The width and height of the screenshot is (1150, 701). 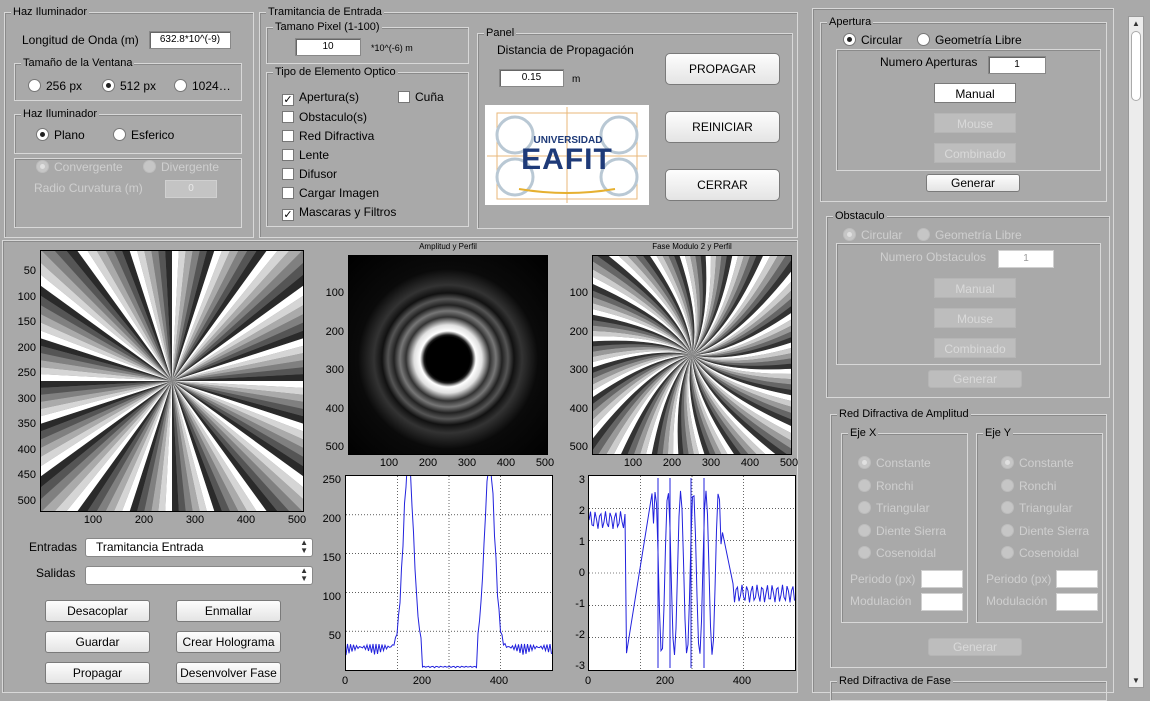 What do you see at coordinates (942, 579) in the screenshot?
I see `periodo-x-input` at bounding box center [942, 579].